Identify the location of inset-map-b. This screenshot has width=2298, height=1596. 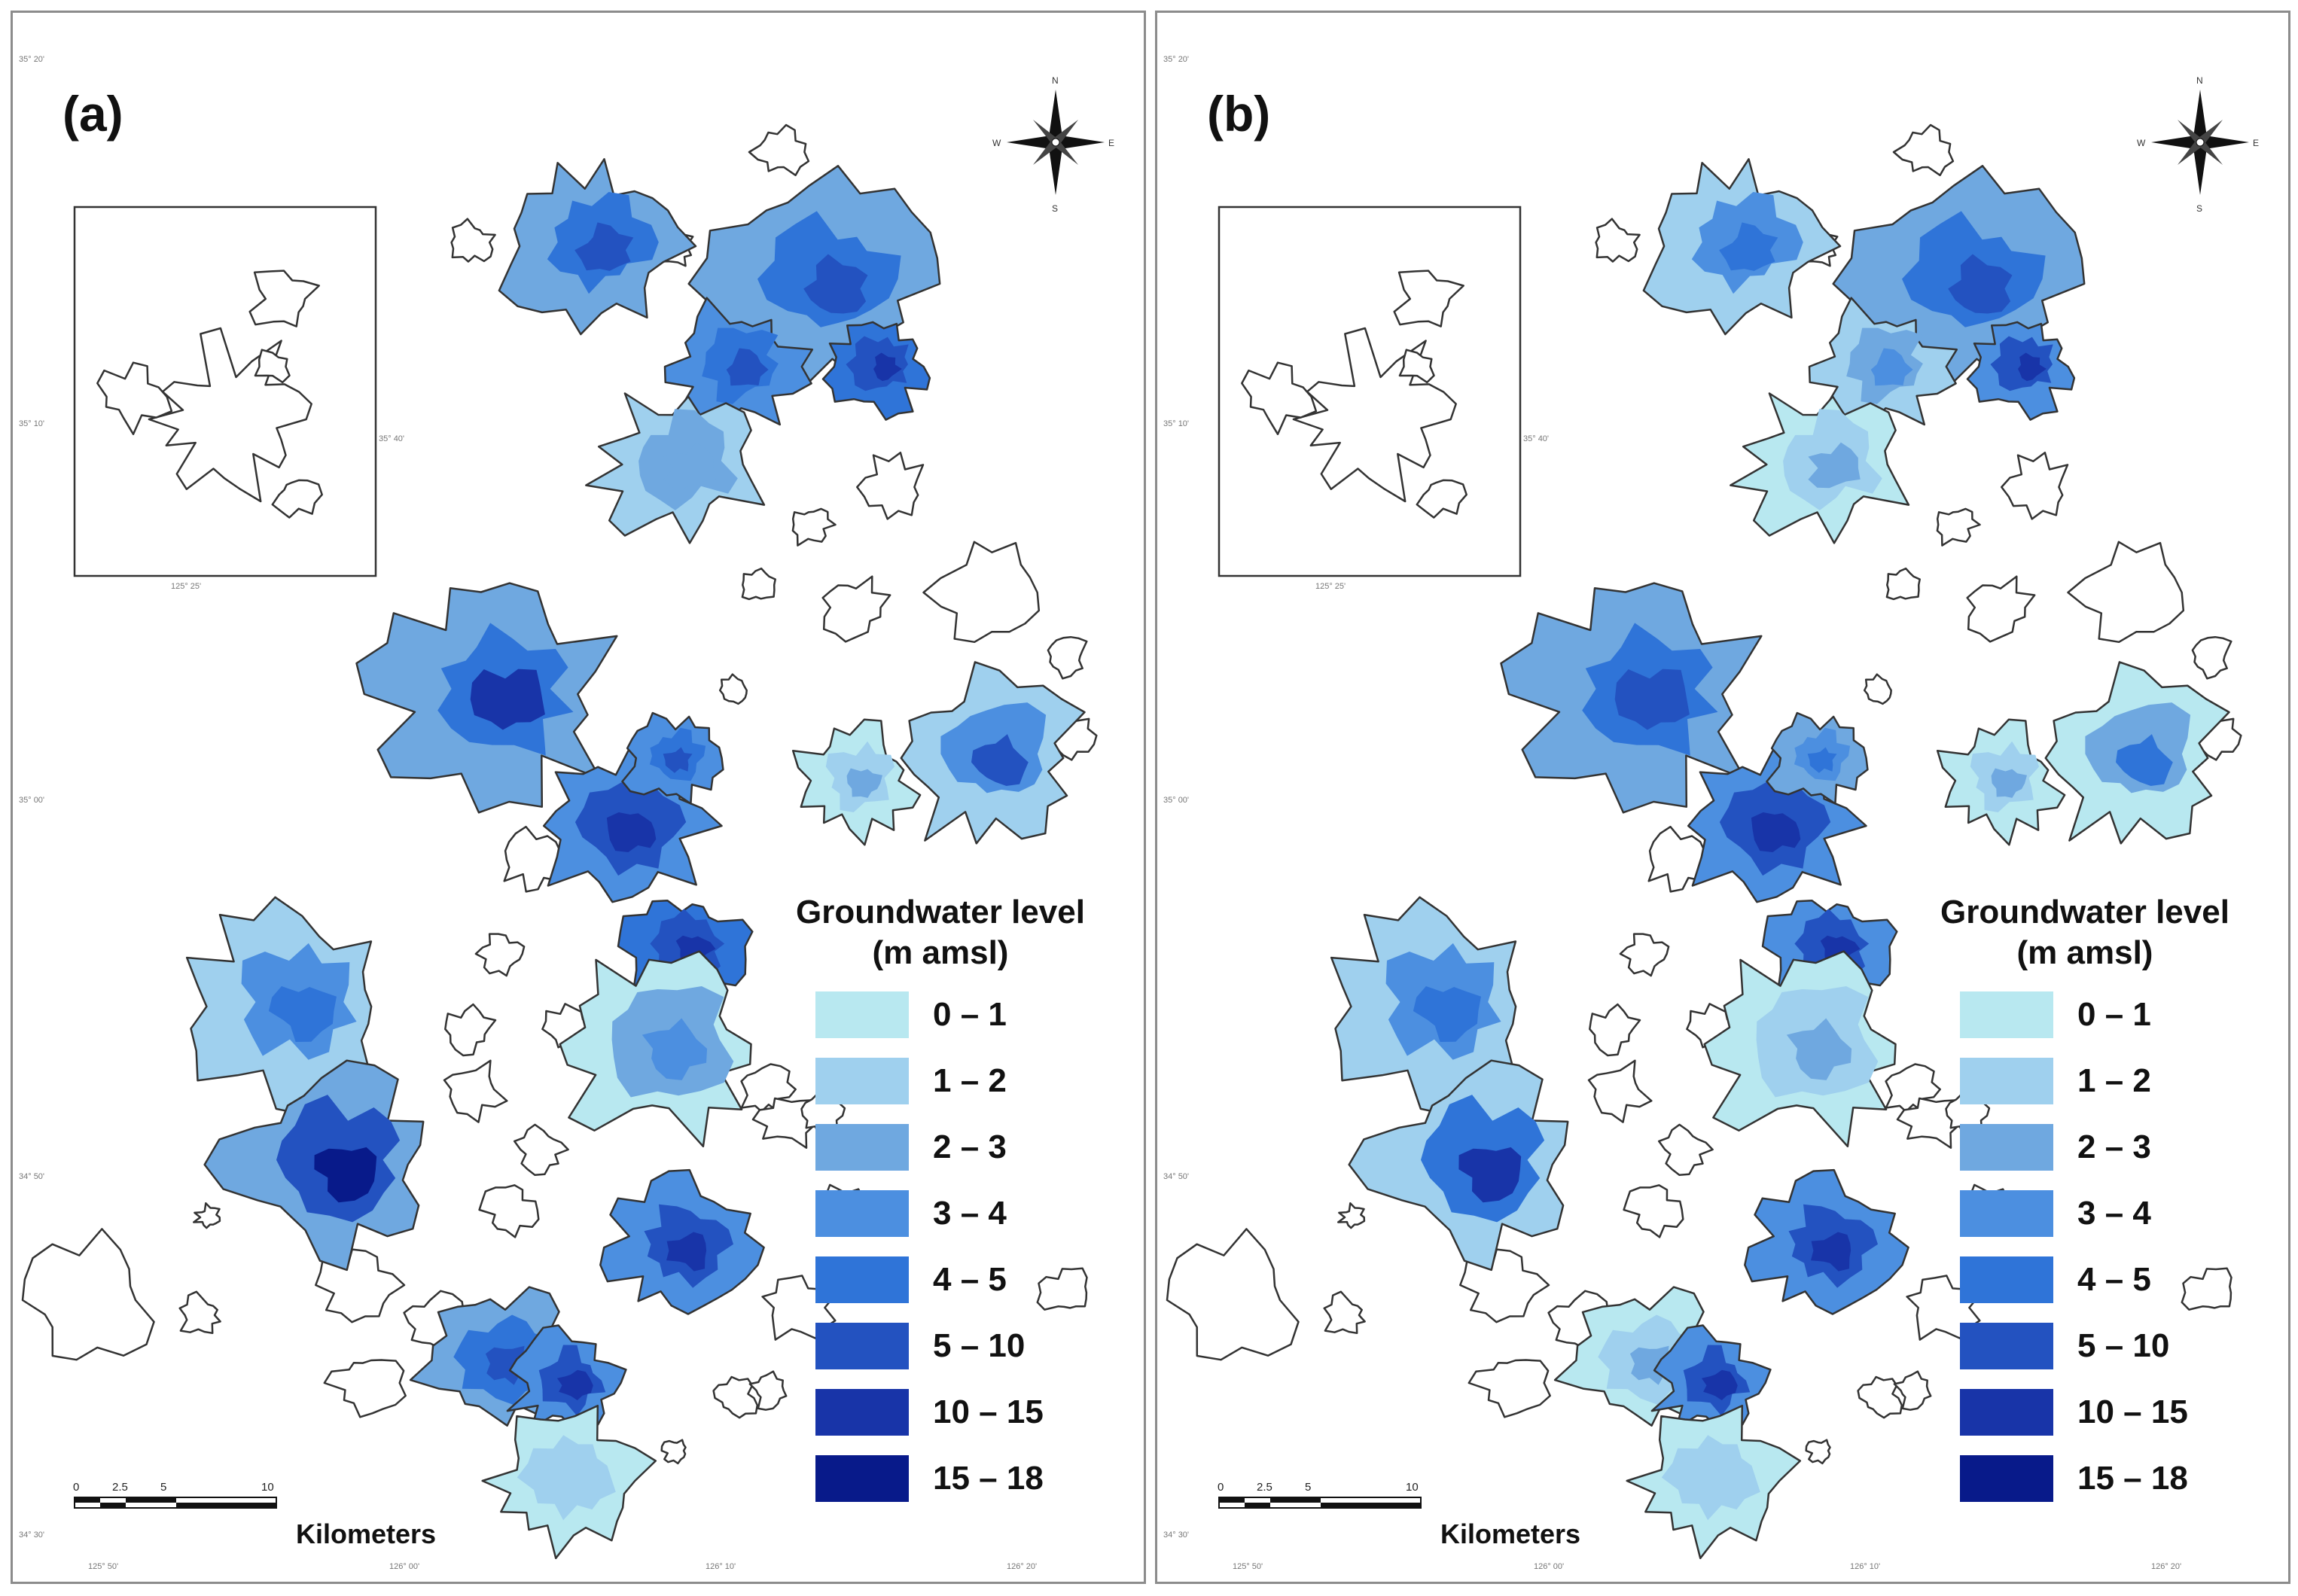
(1370, 392).